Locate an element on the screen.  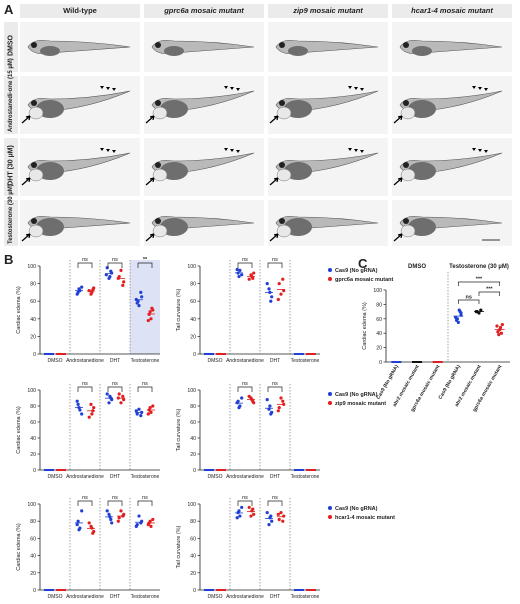
group-label: Testosterone (30 µM) is located at coordinates (479, 267).